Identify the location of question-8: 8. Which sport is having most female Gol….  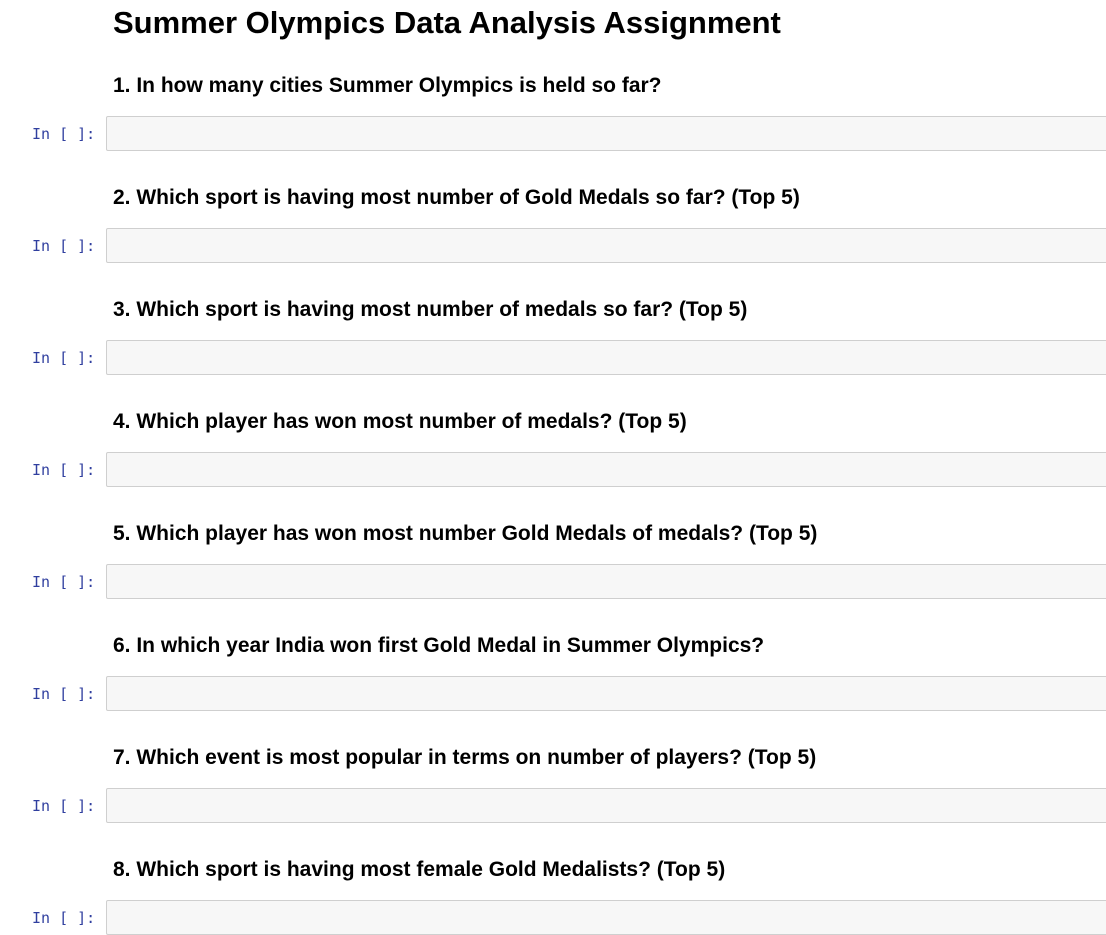
(419, 870).